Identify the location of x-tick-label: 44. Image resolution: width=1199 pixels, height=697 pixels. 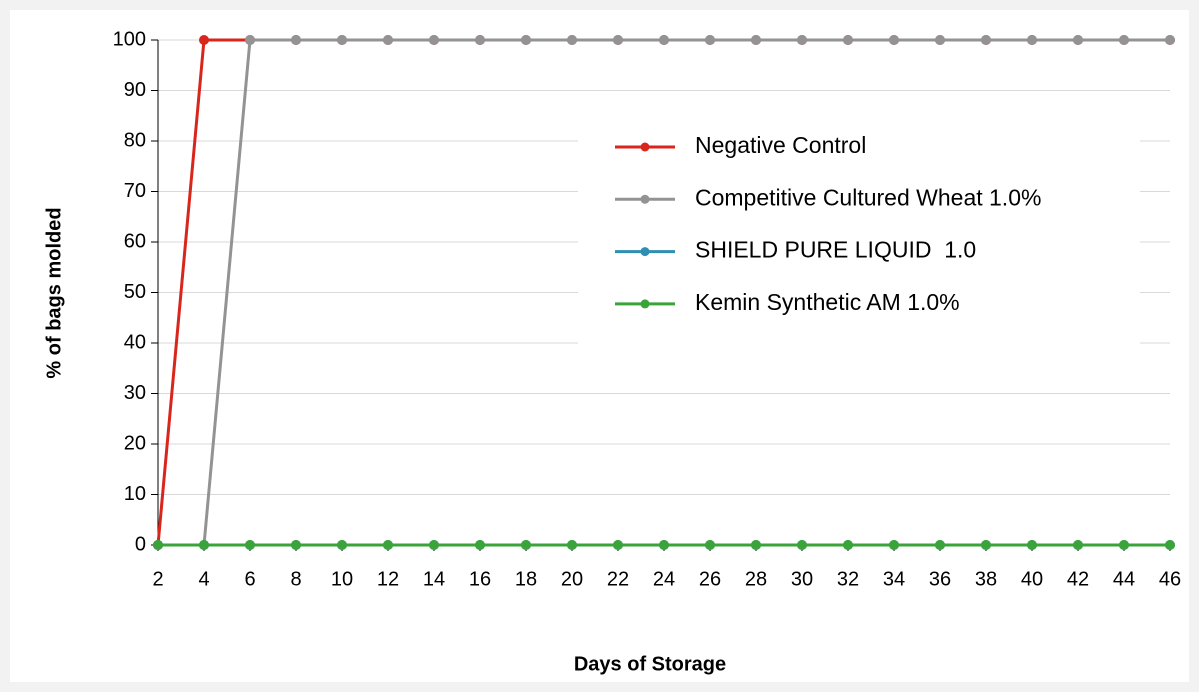
(1124, 579).